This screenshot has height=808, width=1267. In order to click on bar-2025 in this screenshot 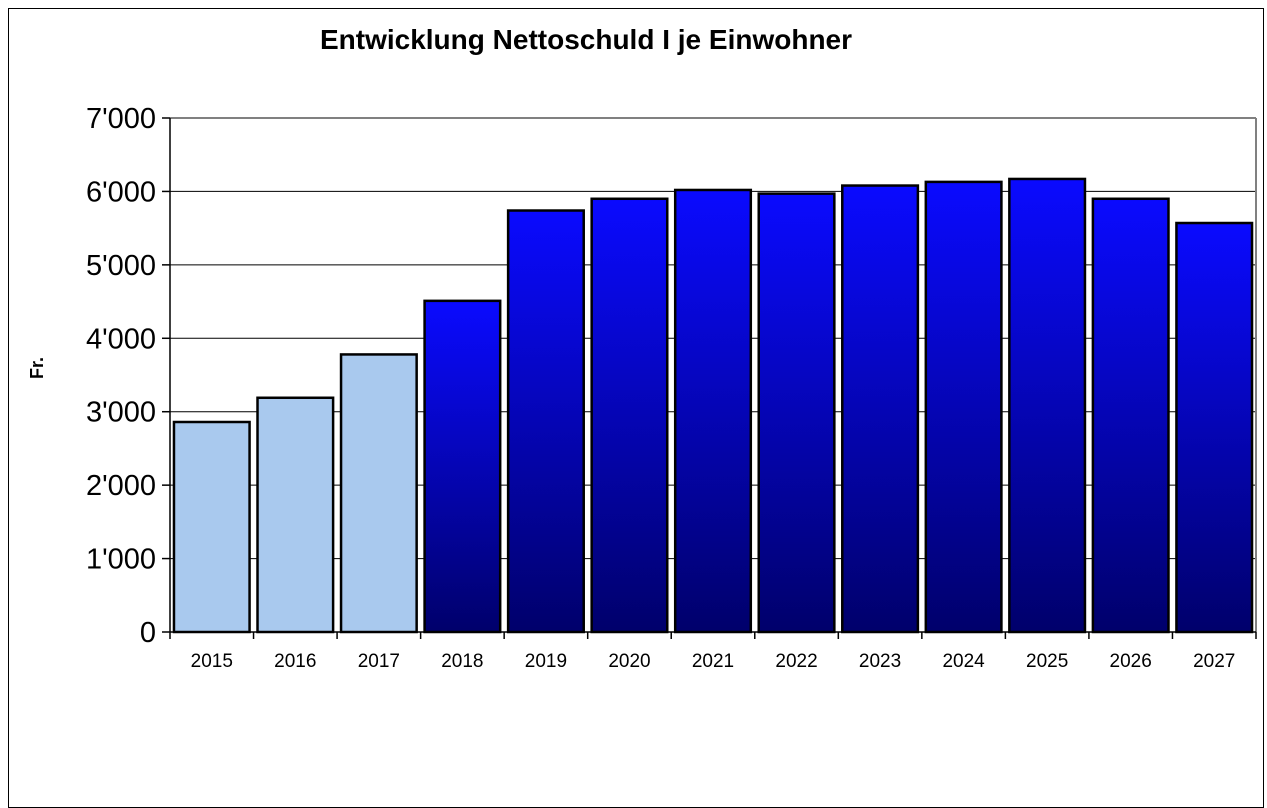, I will do `click(1047, 405)`.